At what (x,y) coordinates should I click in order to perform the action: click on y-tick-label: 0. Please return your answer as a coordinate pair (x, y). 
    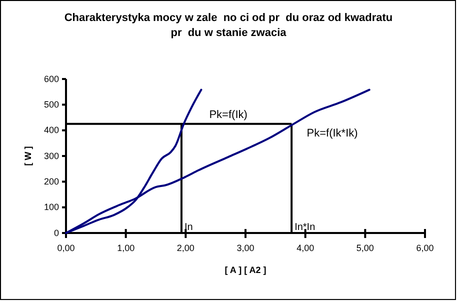
    Looking at the image, I should click on (56, 233).